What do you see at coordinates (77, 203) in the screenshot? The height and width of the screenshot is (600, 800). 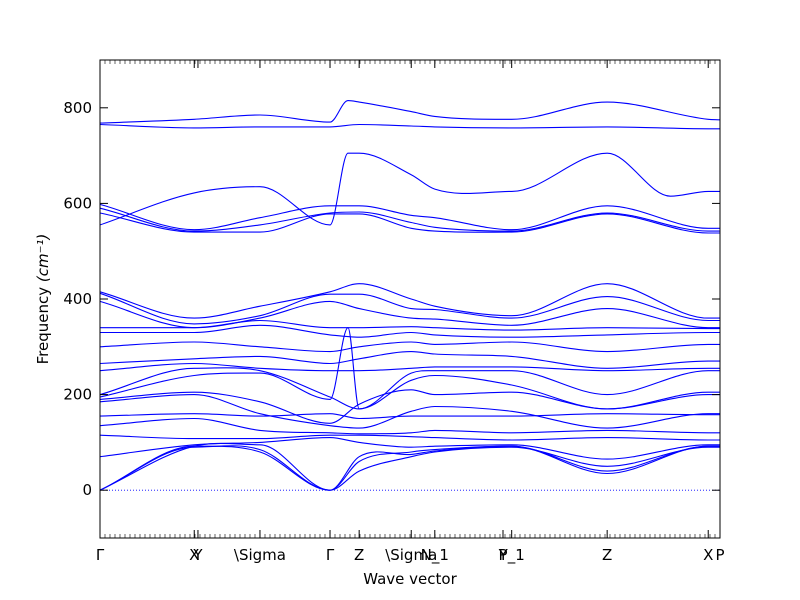 I see `y-tick-label: 600` at bounding box center [77, 203].